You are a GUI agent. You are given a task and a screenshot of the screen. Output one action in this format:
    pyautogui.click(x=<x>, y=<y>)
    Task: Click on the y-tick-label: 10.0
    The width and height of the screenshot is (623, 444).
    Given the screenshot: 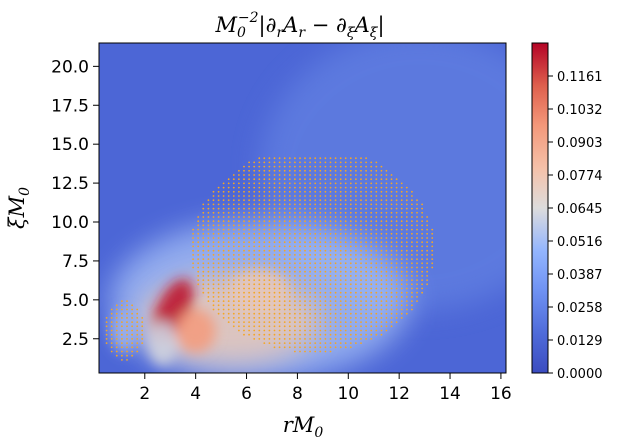 What is the action you would take?
    pyautogui.click(x=70, y=223)
    